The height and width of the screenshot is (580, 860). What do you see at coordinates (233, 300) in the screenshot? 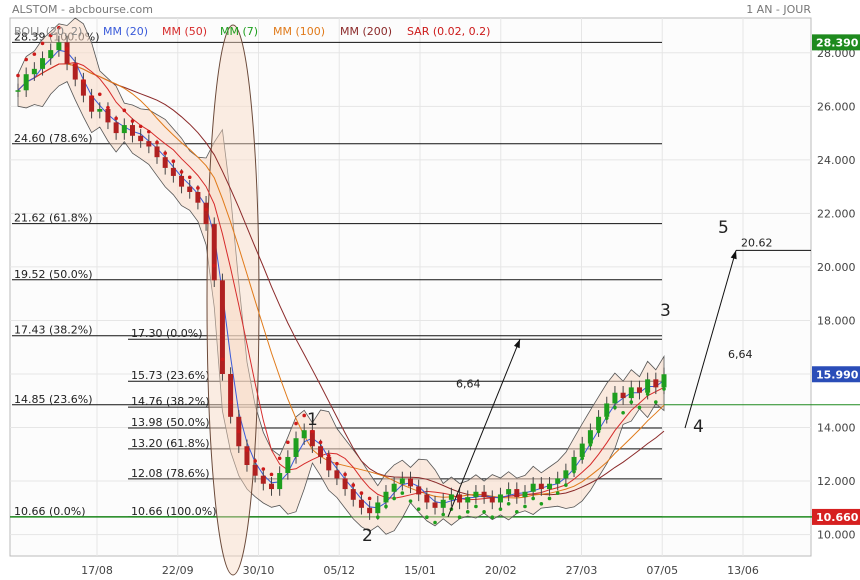
I see `highlight-ellipse` at bounding box center [233, 300].